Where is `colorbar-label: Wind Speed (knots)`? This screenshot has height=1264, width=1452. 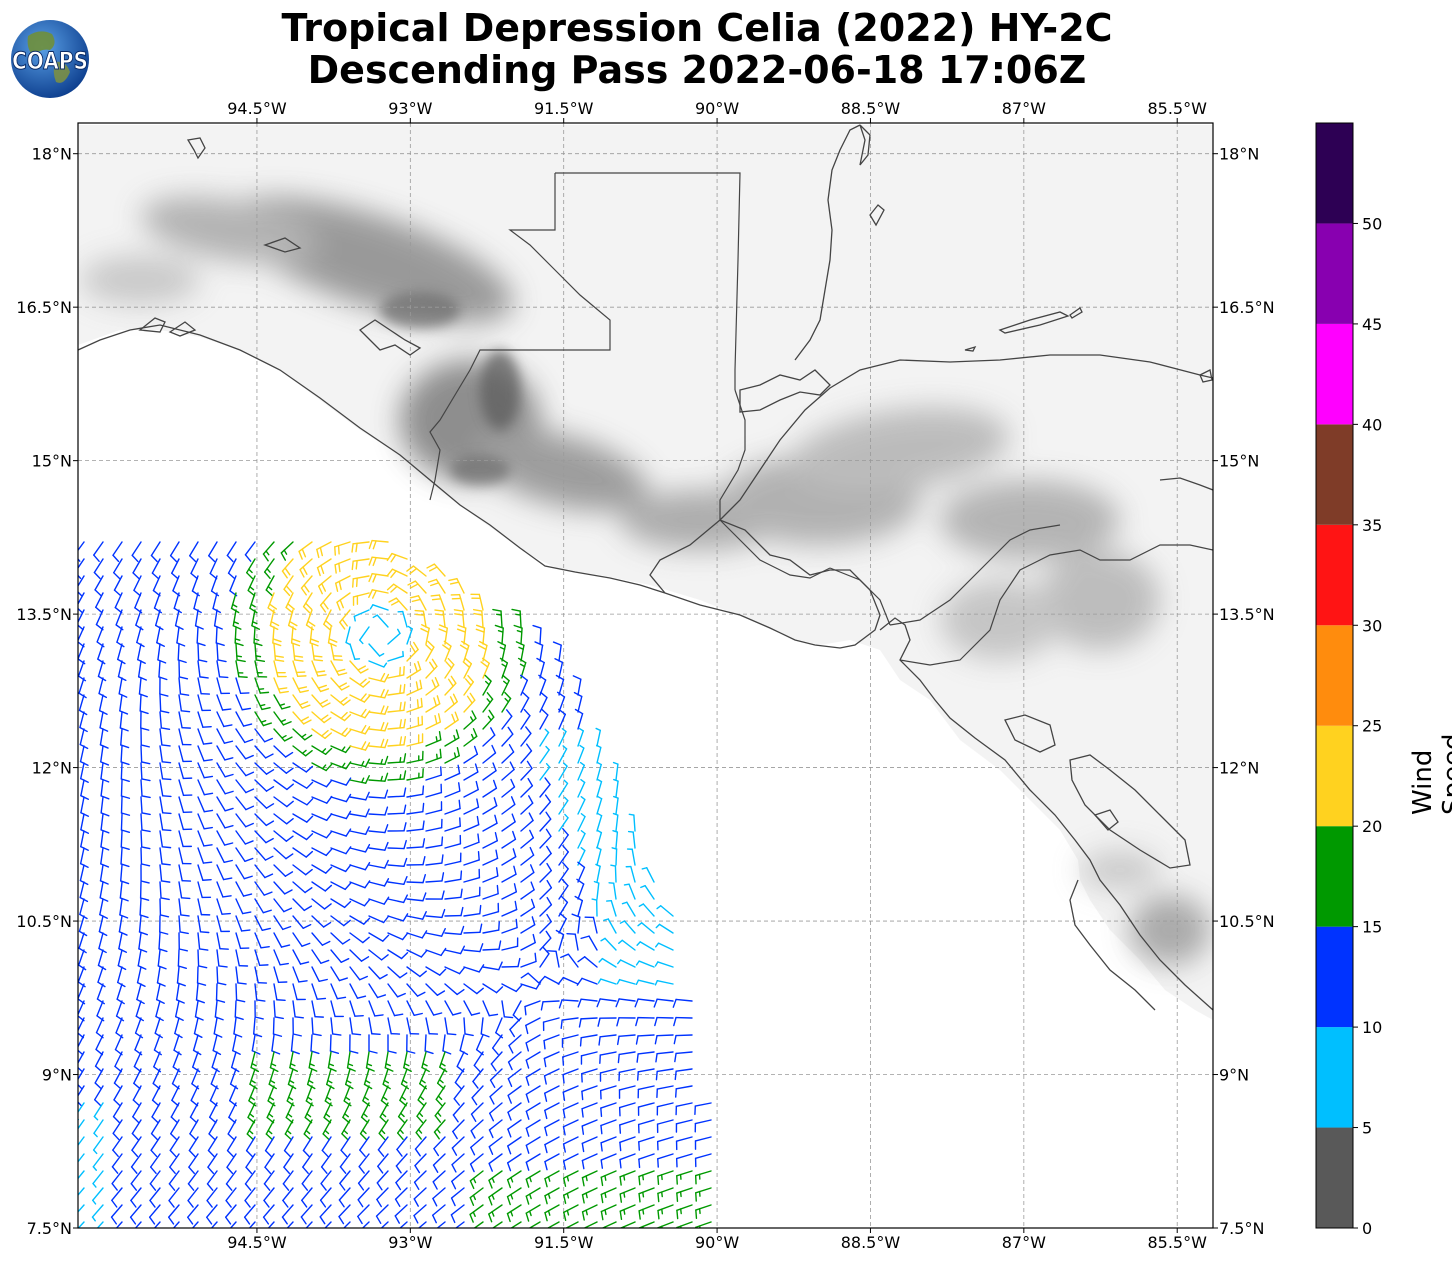 colorbar-label: Wind Speed (knots) is located at coordinates (1430, 774).